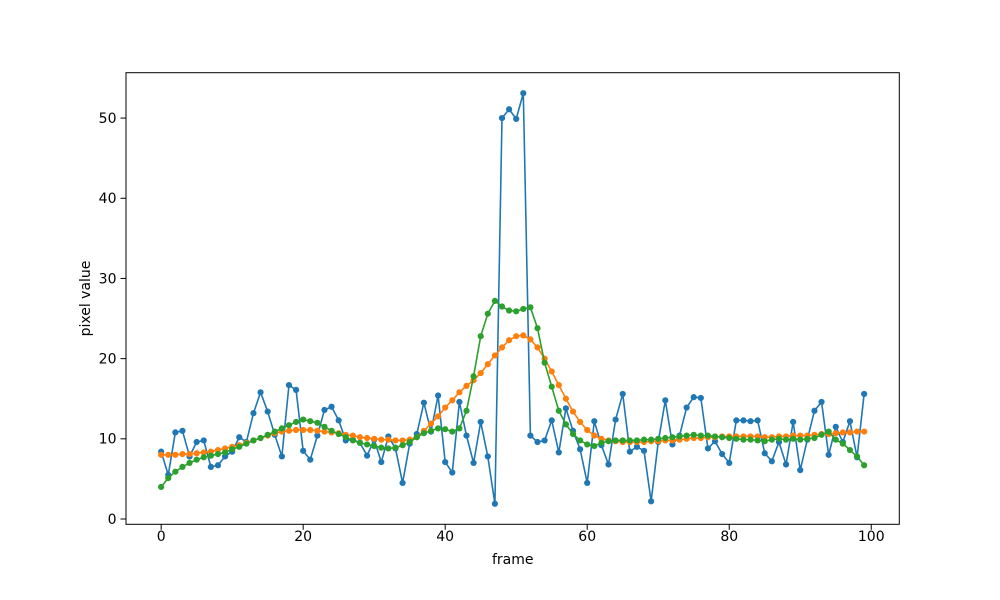 This screenshot has width=1000, height=600. Describe the element at coordinates (112, 520) in the screenshot. I see `y-tick-label: 0` at that location.